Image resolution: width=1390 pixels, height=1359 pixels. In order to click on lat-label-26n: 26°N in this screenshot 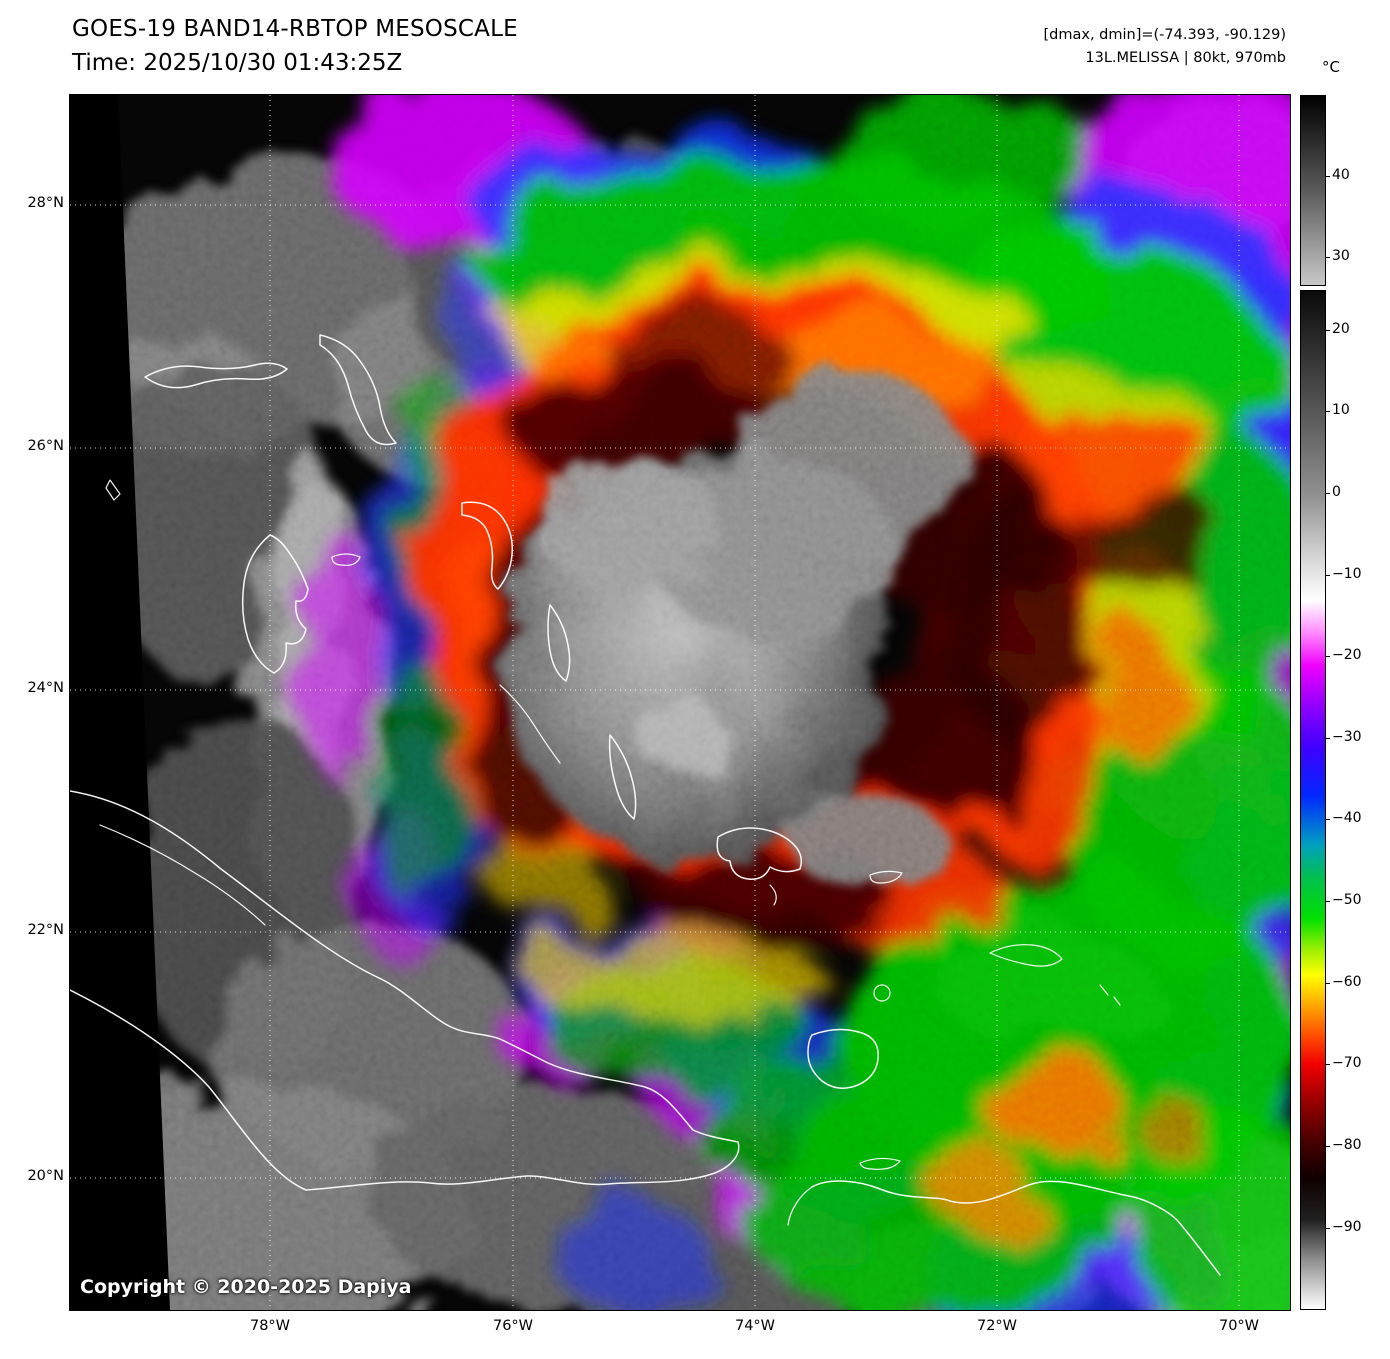, I will do `click(45, 446)`.